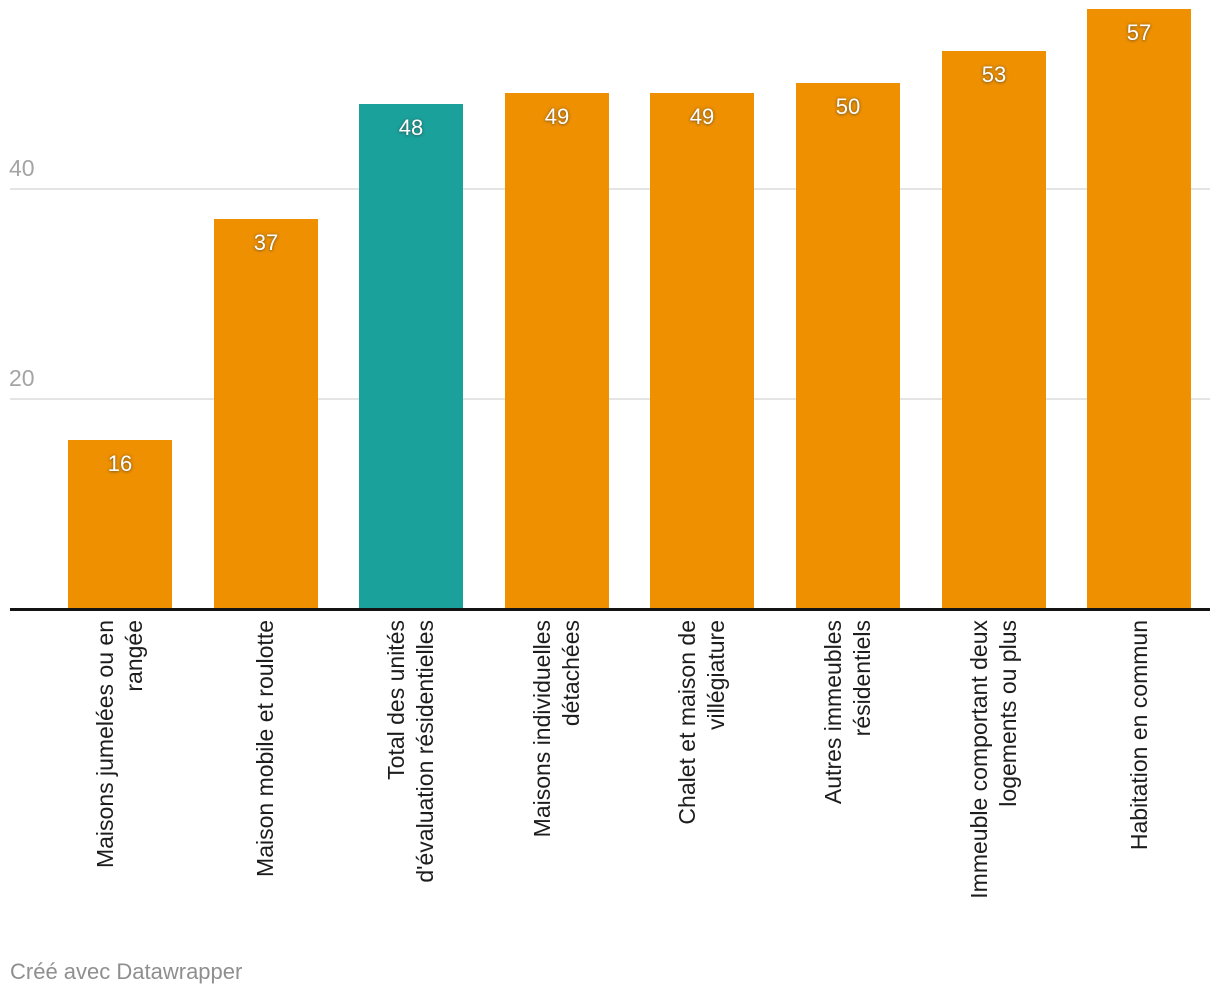  I want to click on bar-5: 50, so click(848, 345).